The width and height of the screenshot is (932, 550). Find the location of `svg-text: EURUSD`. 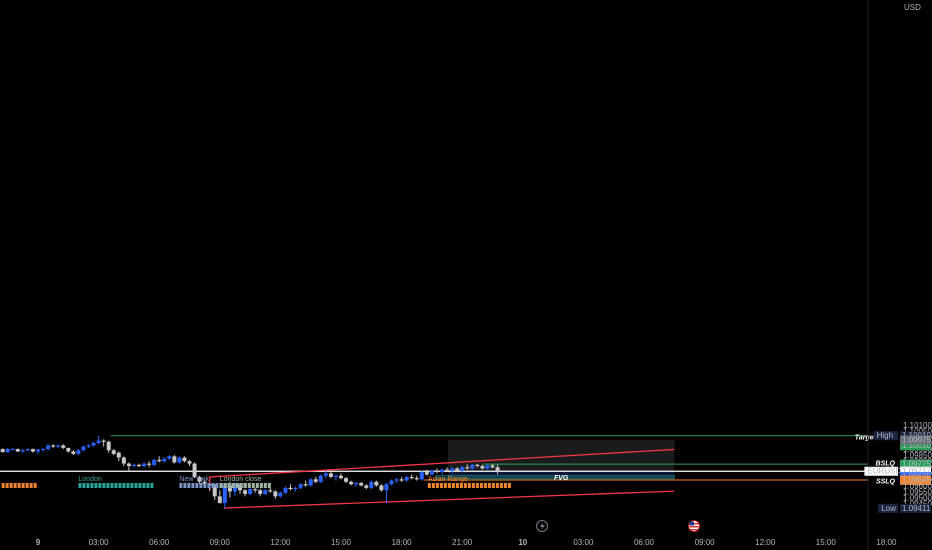

svg-text: EURUSD is located at coordinates (884, 471).